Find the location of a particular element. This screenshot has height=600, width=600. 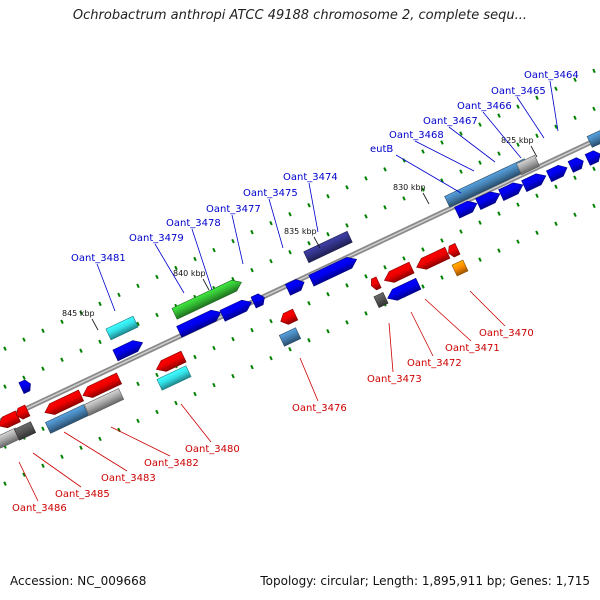

gene-oant-3473b is located at coordinates (375, 283).